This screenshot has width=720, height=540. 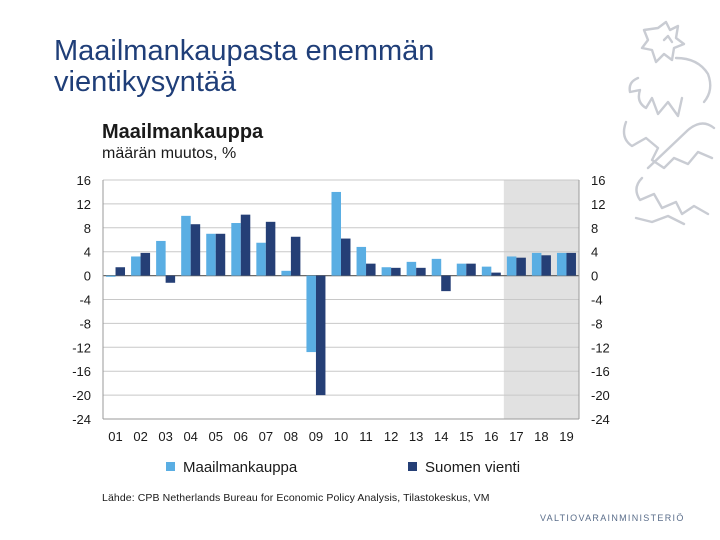 What do you see at coordinates (598, 204) in the screenshot?
I see `y-tick-label-right: 12` at bounding box center [598, 204].